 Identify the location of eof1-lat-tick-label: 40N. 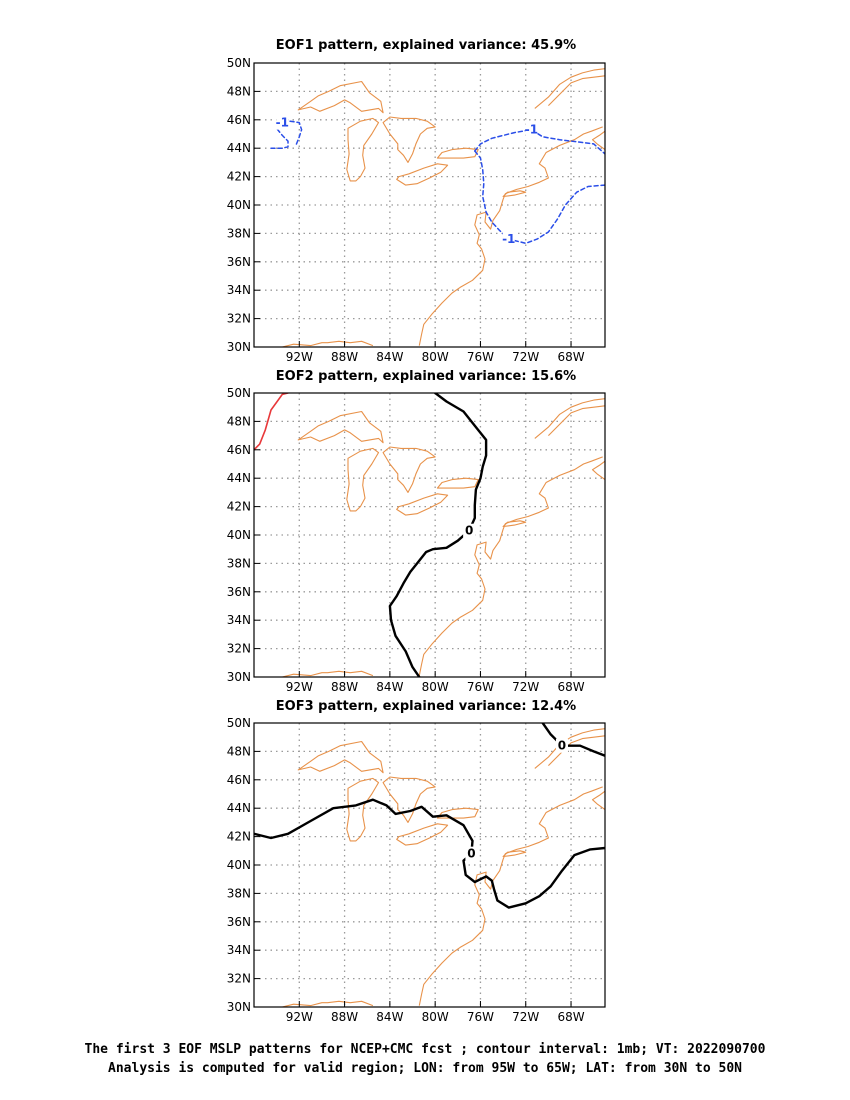
(239, 205).